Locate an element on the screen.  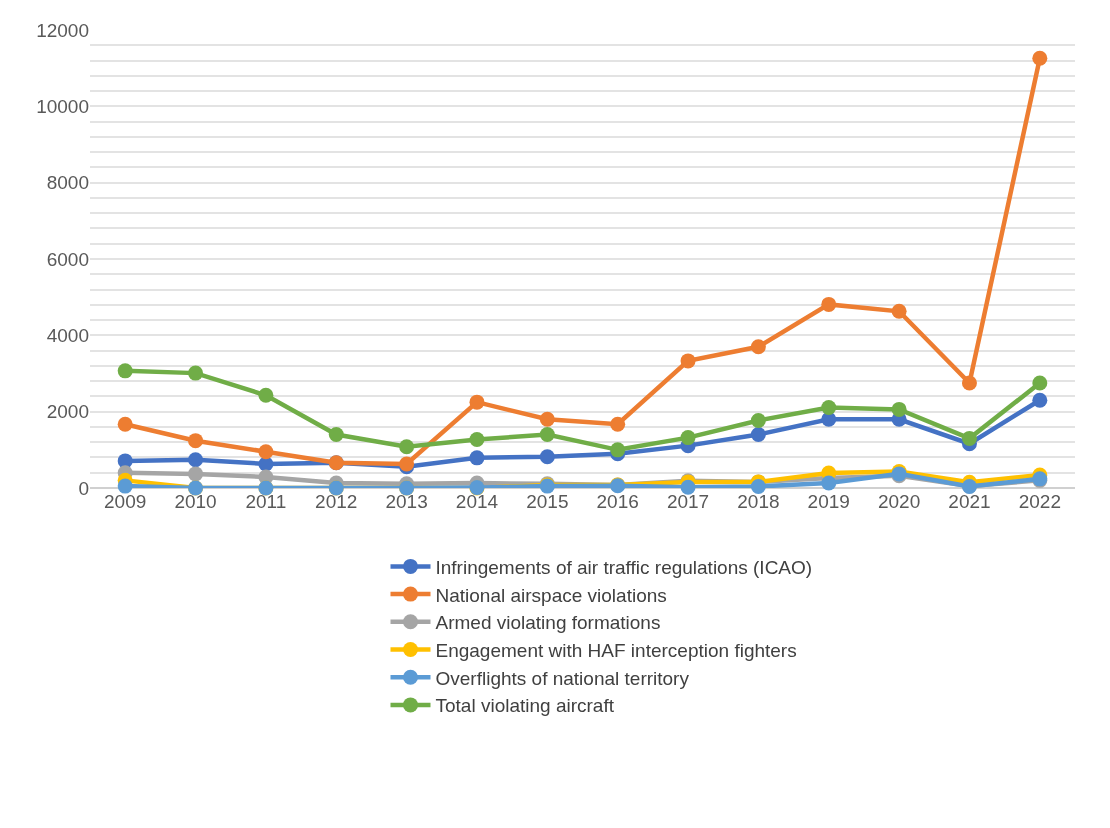
x-tick-label: 2013 is located at coordinates (406, 501).